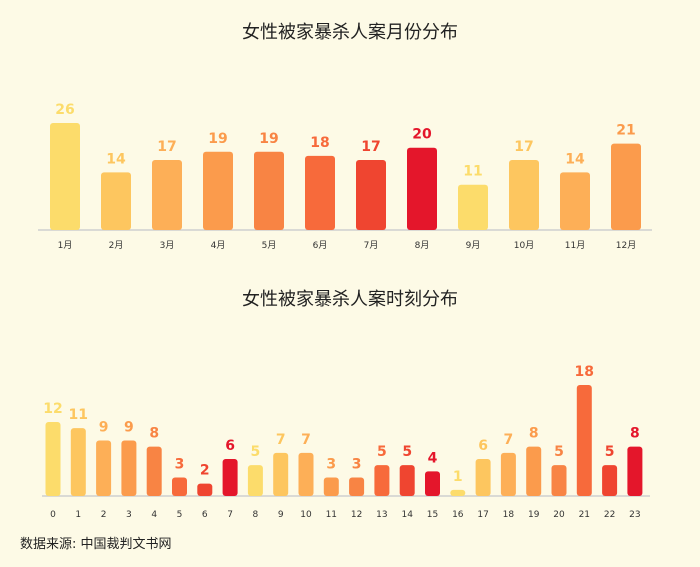 Image resolution: width=700 pixels, height=567 pixels. What do you see at coordinates (205, 515) in the screenshot?
I see `tick-label-1-6: 6` at bounding box center [205, 515].